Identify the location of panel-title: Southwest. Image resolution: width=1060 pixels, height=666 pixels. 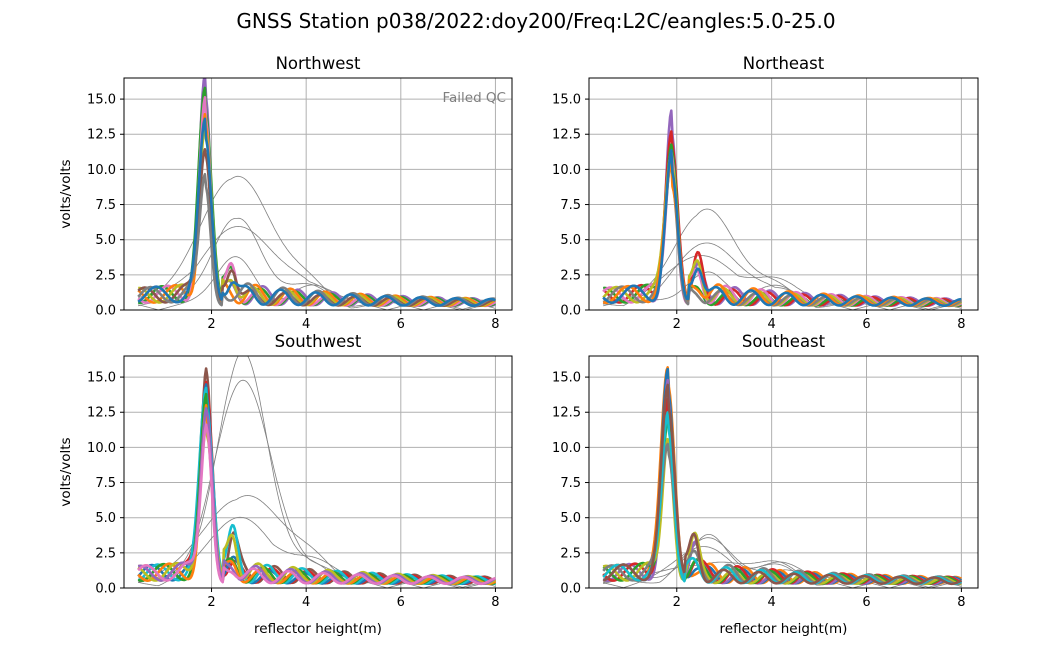
(318, 341).